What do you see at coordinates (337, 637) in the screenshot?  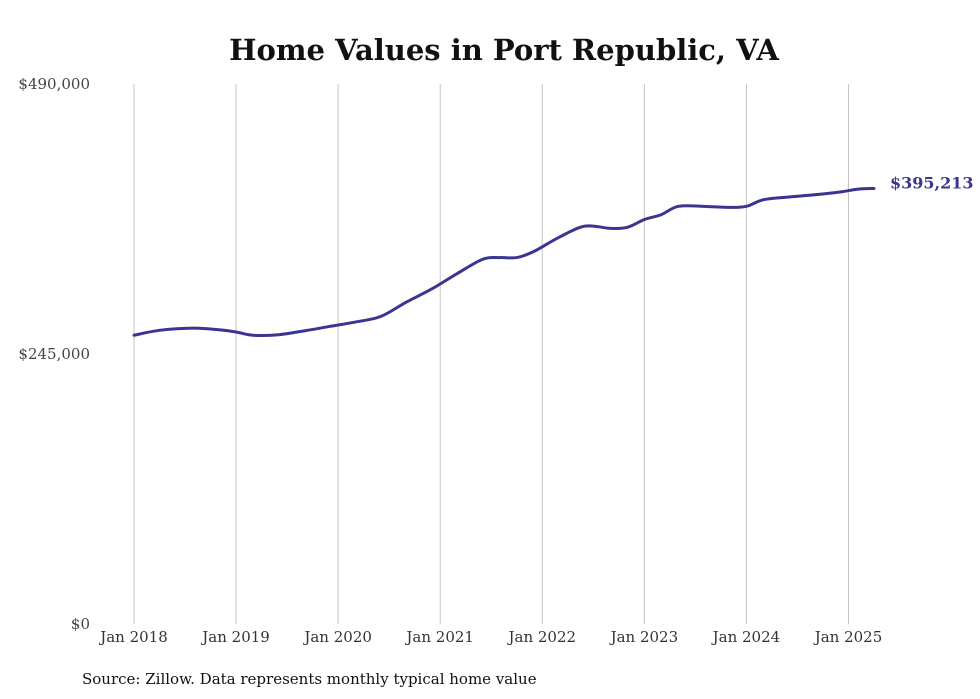 I see `x-tick-label: Jan 2020` at bounding box center [337, 637].